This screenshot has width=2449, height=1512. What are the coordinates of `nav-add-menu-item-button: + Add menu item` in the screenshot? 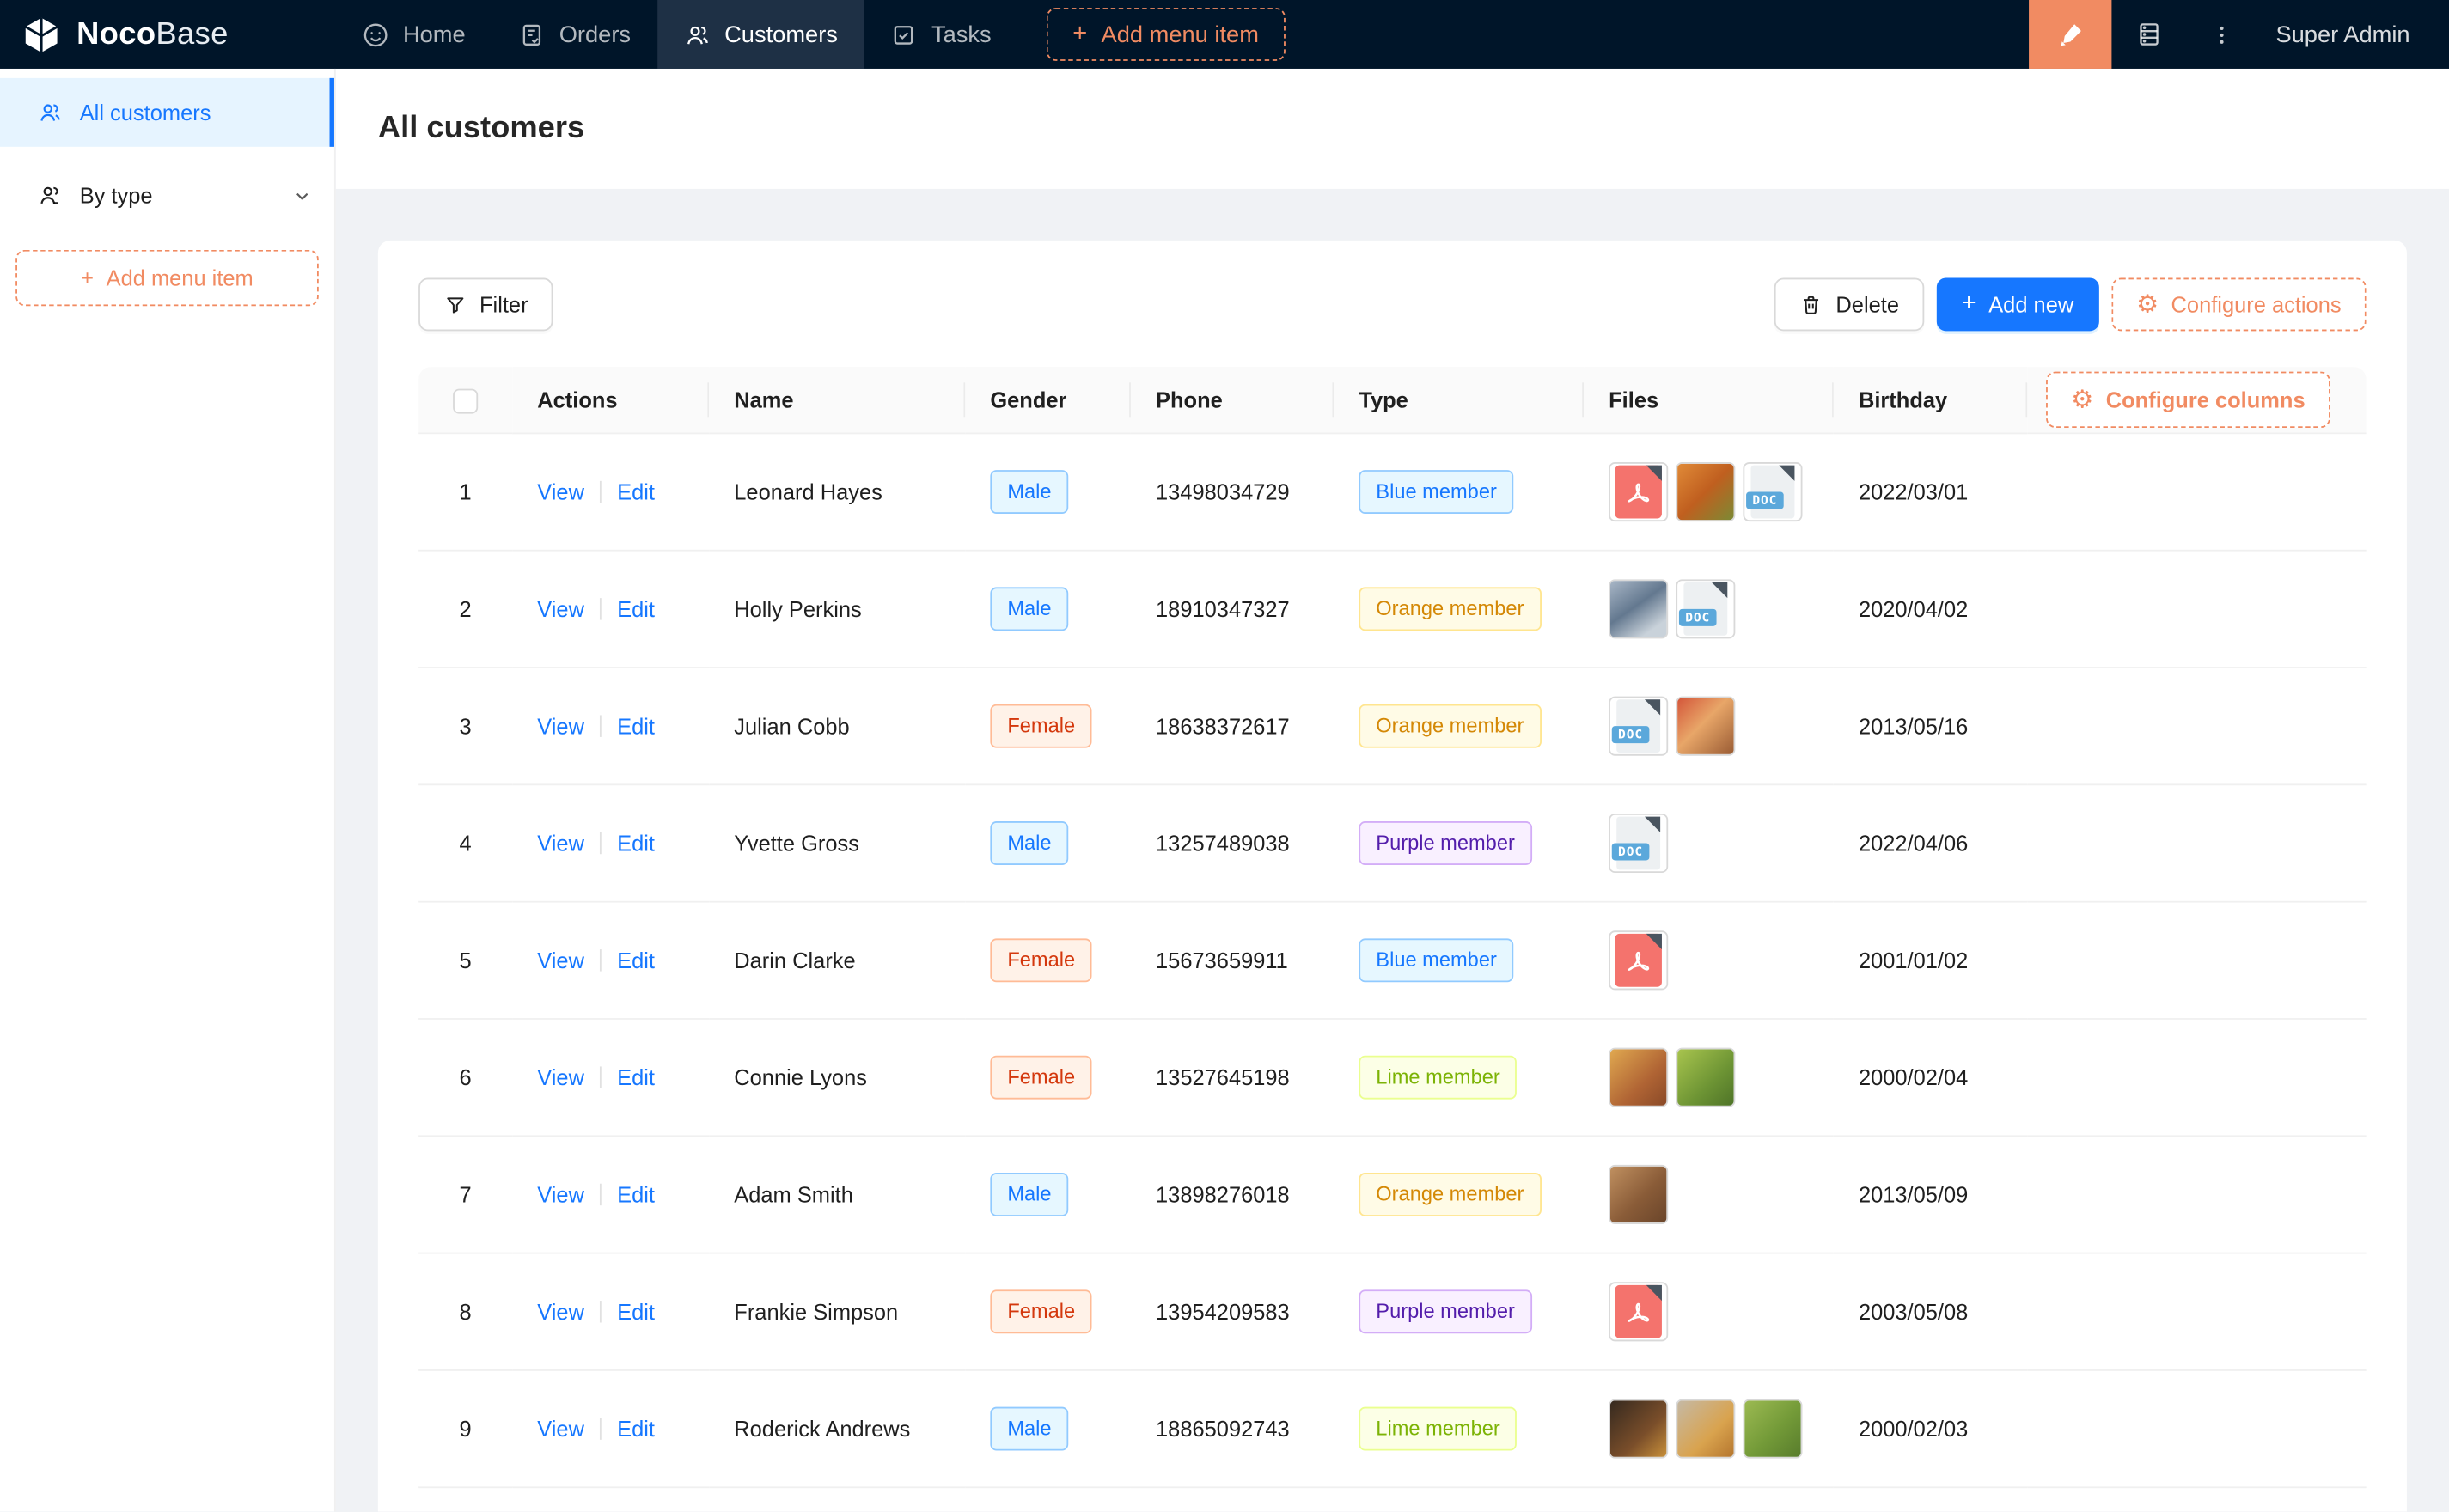 It's located at (1166, 34).